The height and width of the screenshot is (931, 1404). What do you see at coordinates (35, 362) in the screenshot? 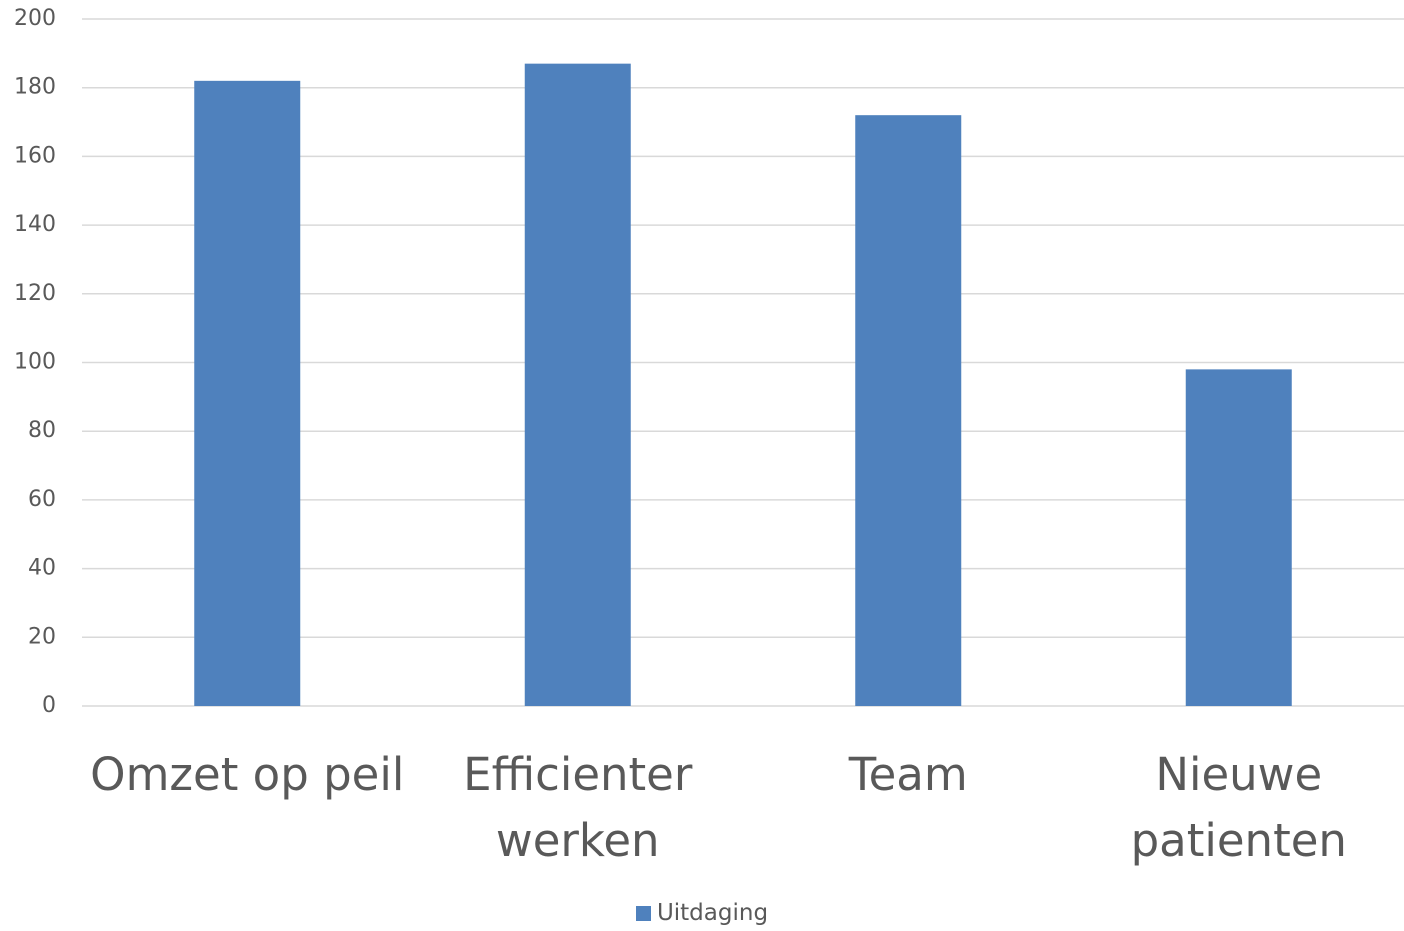
I see `y-tick-label: 100` at bounding box center [35, 362].